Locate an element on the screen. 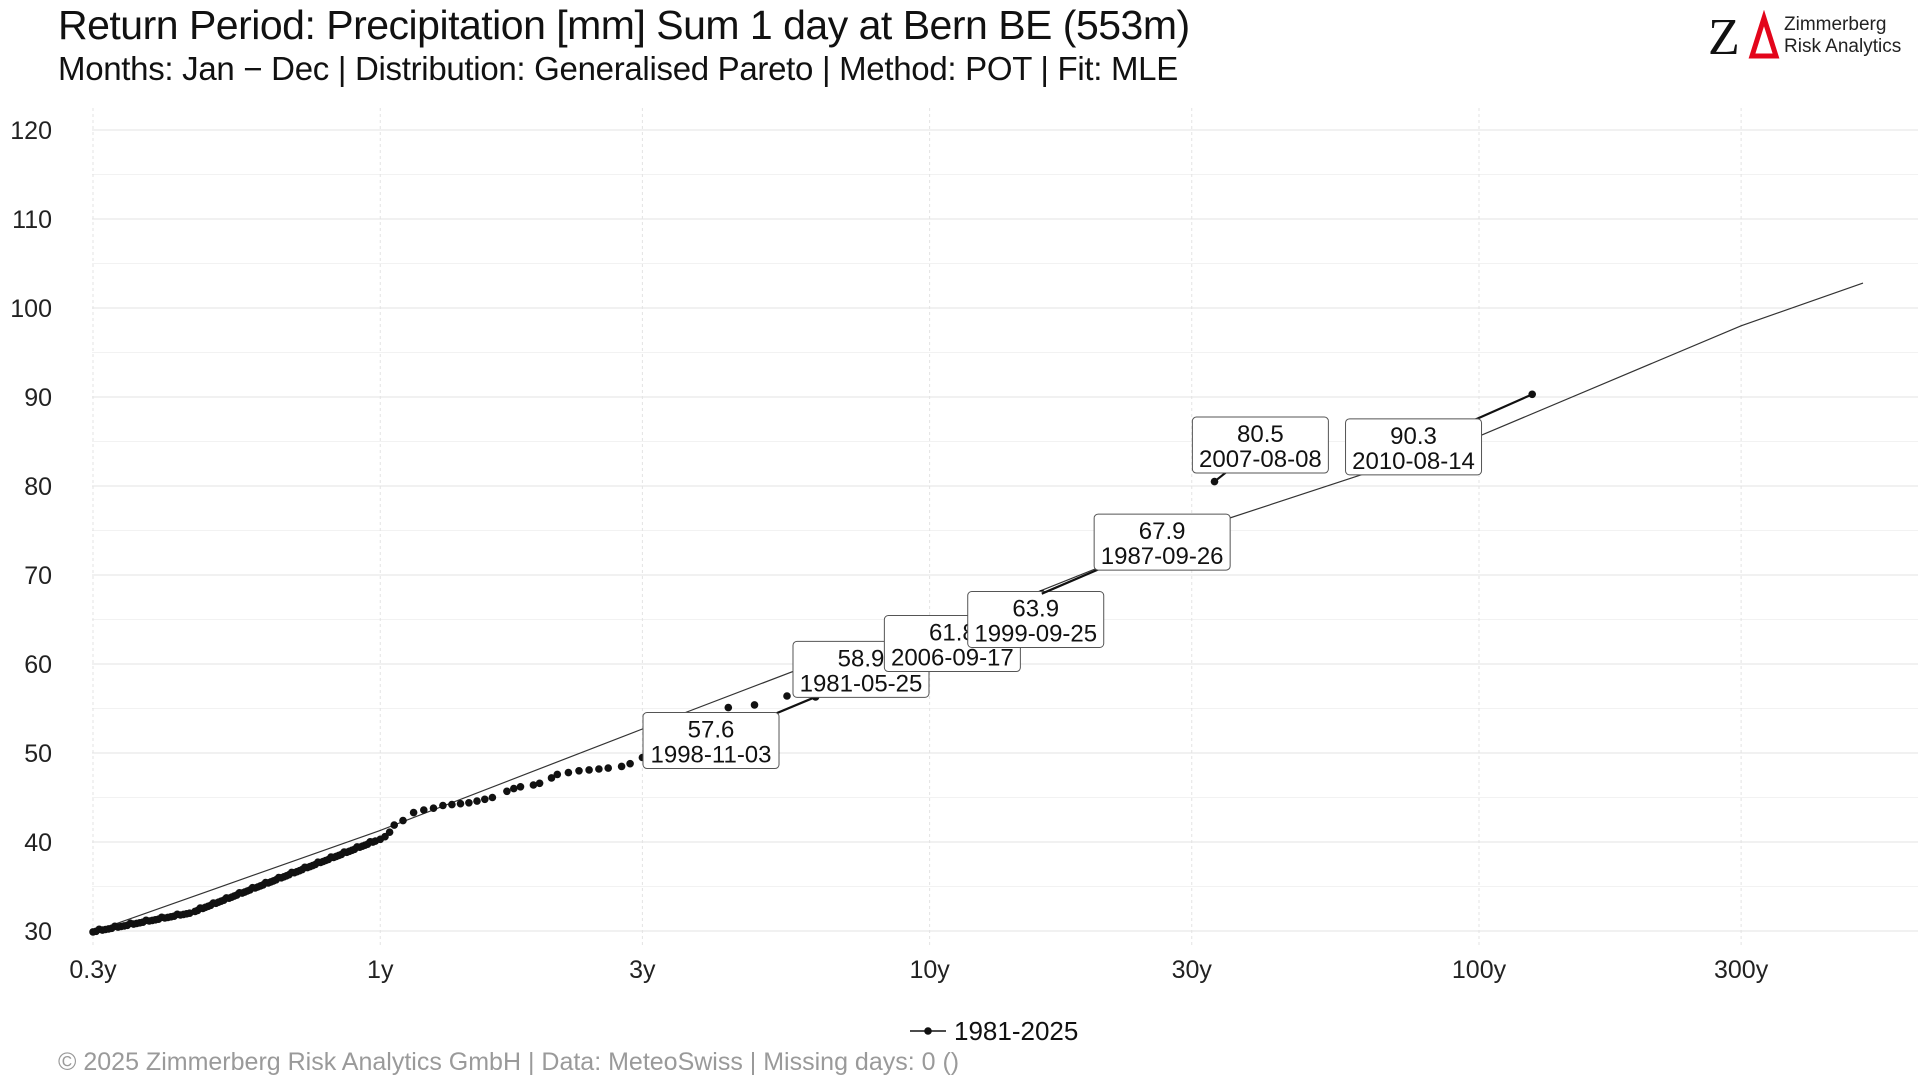 The height and width of the screenshot is (1080, 1920). annotation-date: 1987-09-26 is located at coordinates (1162, 556).